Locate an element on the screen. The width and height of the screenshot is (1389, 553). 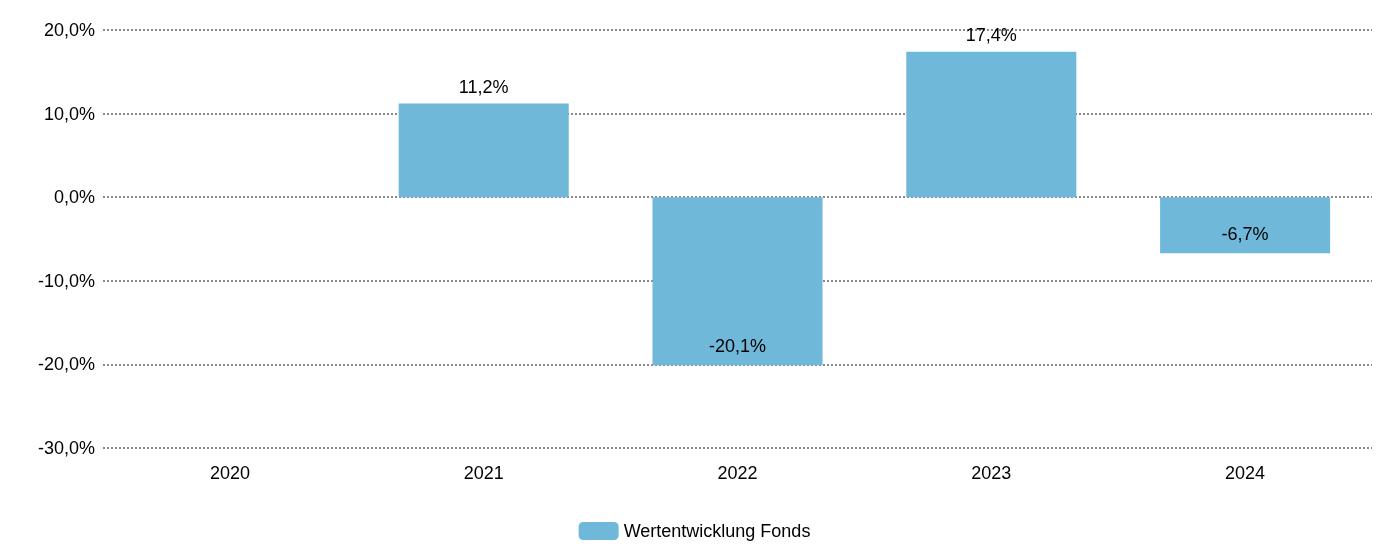
y-tick-label: -20,0% is located at coordinates (66, 364).